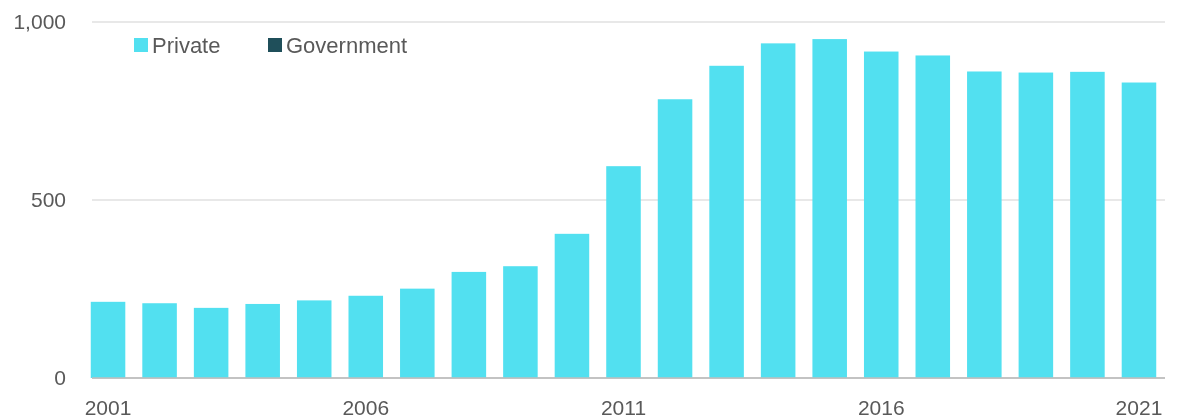 The height and width of the screenshot is (419, 1177). Describe the element at coordinates (39, 22) in the screenshot. I see `y-tick-label: 1,000` at that location.